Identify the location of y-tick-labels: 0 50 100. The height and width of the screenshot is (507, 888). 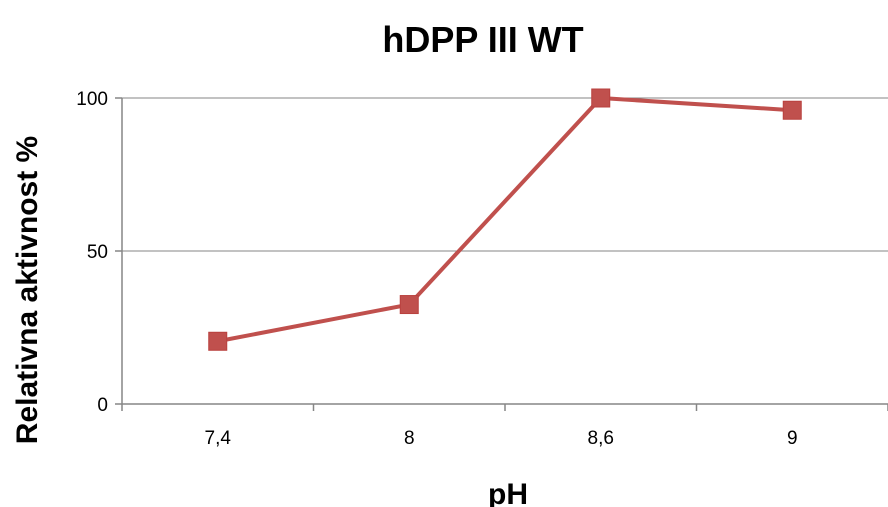
(92, 252).